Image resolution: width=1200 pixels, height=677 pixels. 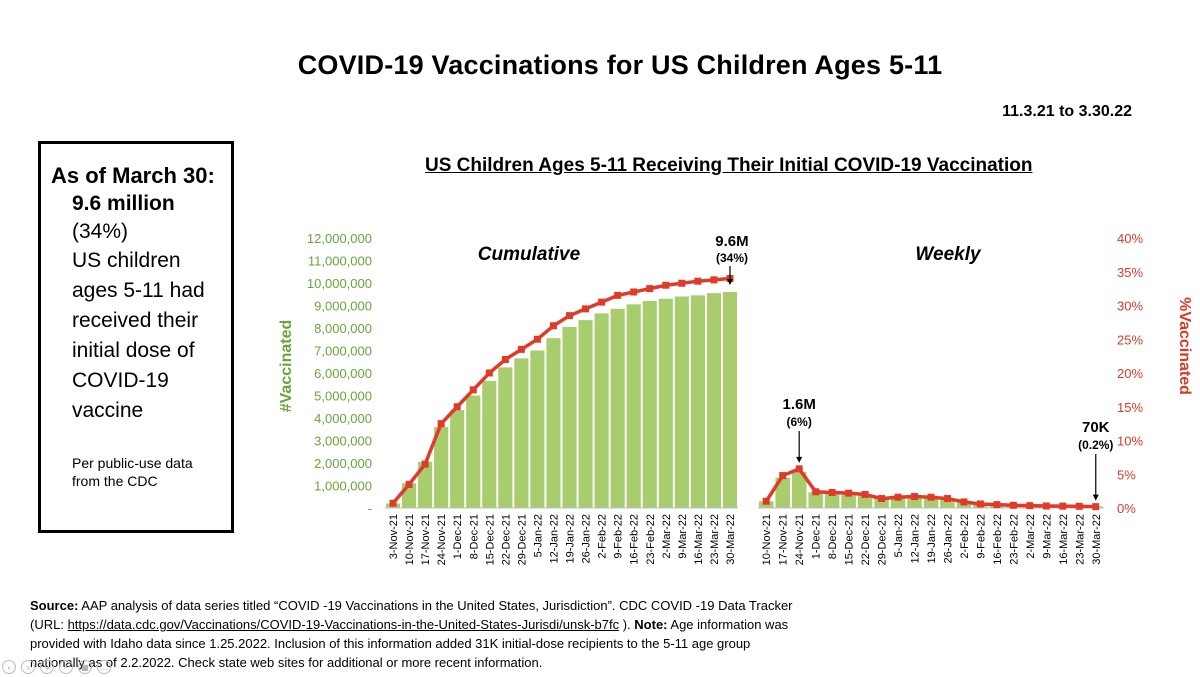 I want to click on right-axis-tick-label: 30%, so click(x=1130, y=306).